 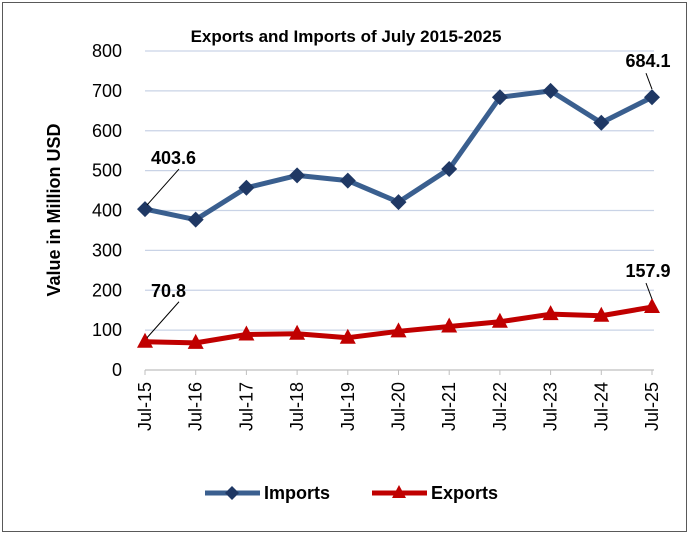 I want to click on imports-data-label: 684.1, so click(x=647, y=61).